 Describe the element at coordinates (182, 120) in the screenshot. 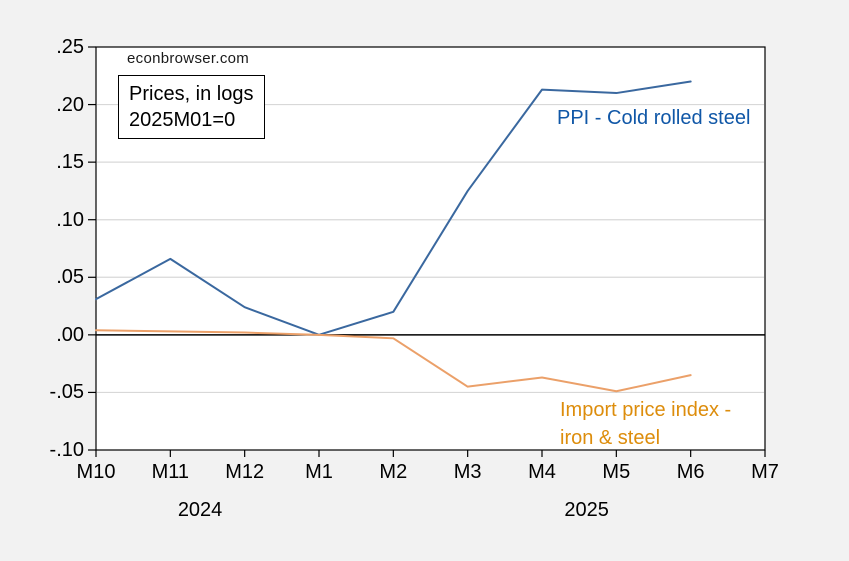

I see `annotation-line-2: 2025M01=0` at that location.